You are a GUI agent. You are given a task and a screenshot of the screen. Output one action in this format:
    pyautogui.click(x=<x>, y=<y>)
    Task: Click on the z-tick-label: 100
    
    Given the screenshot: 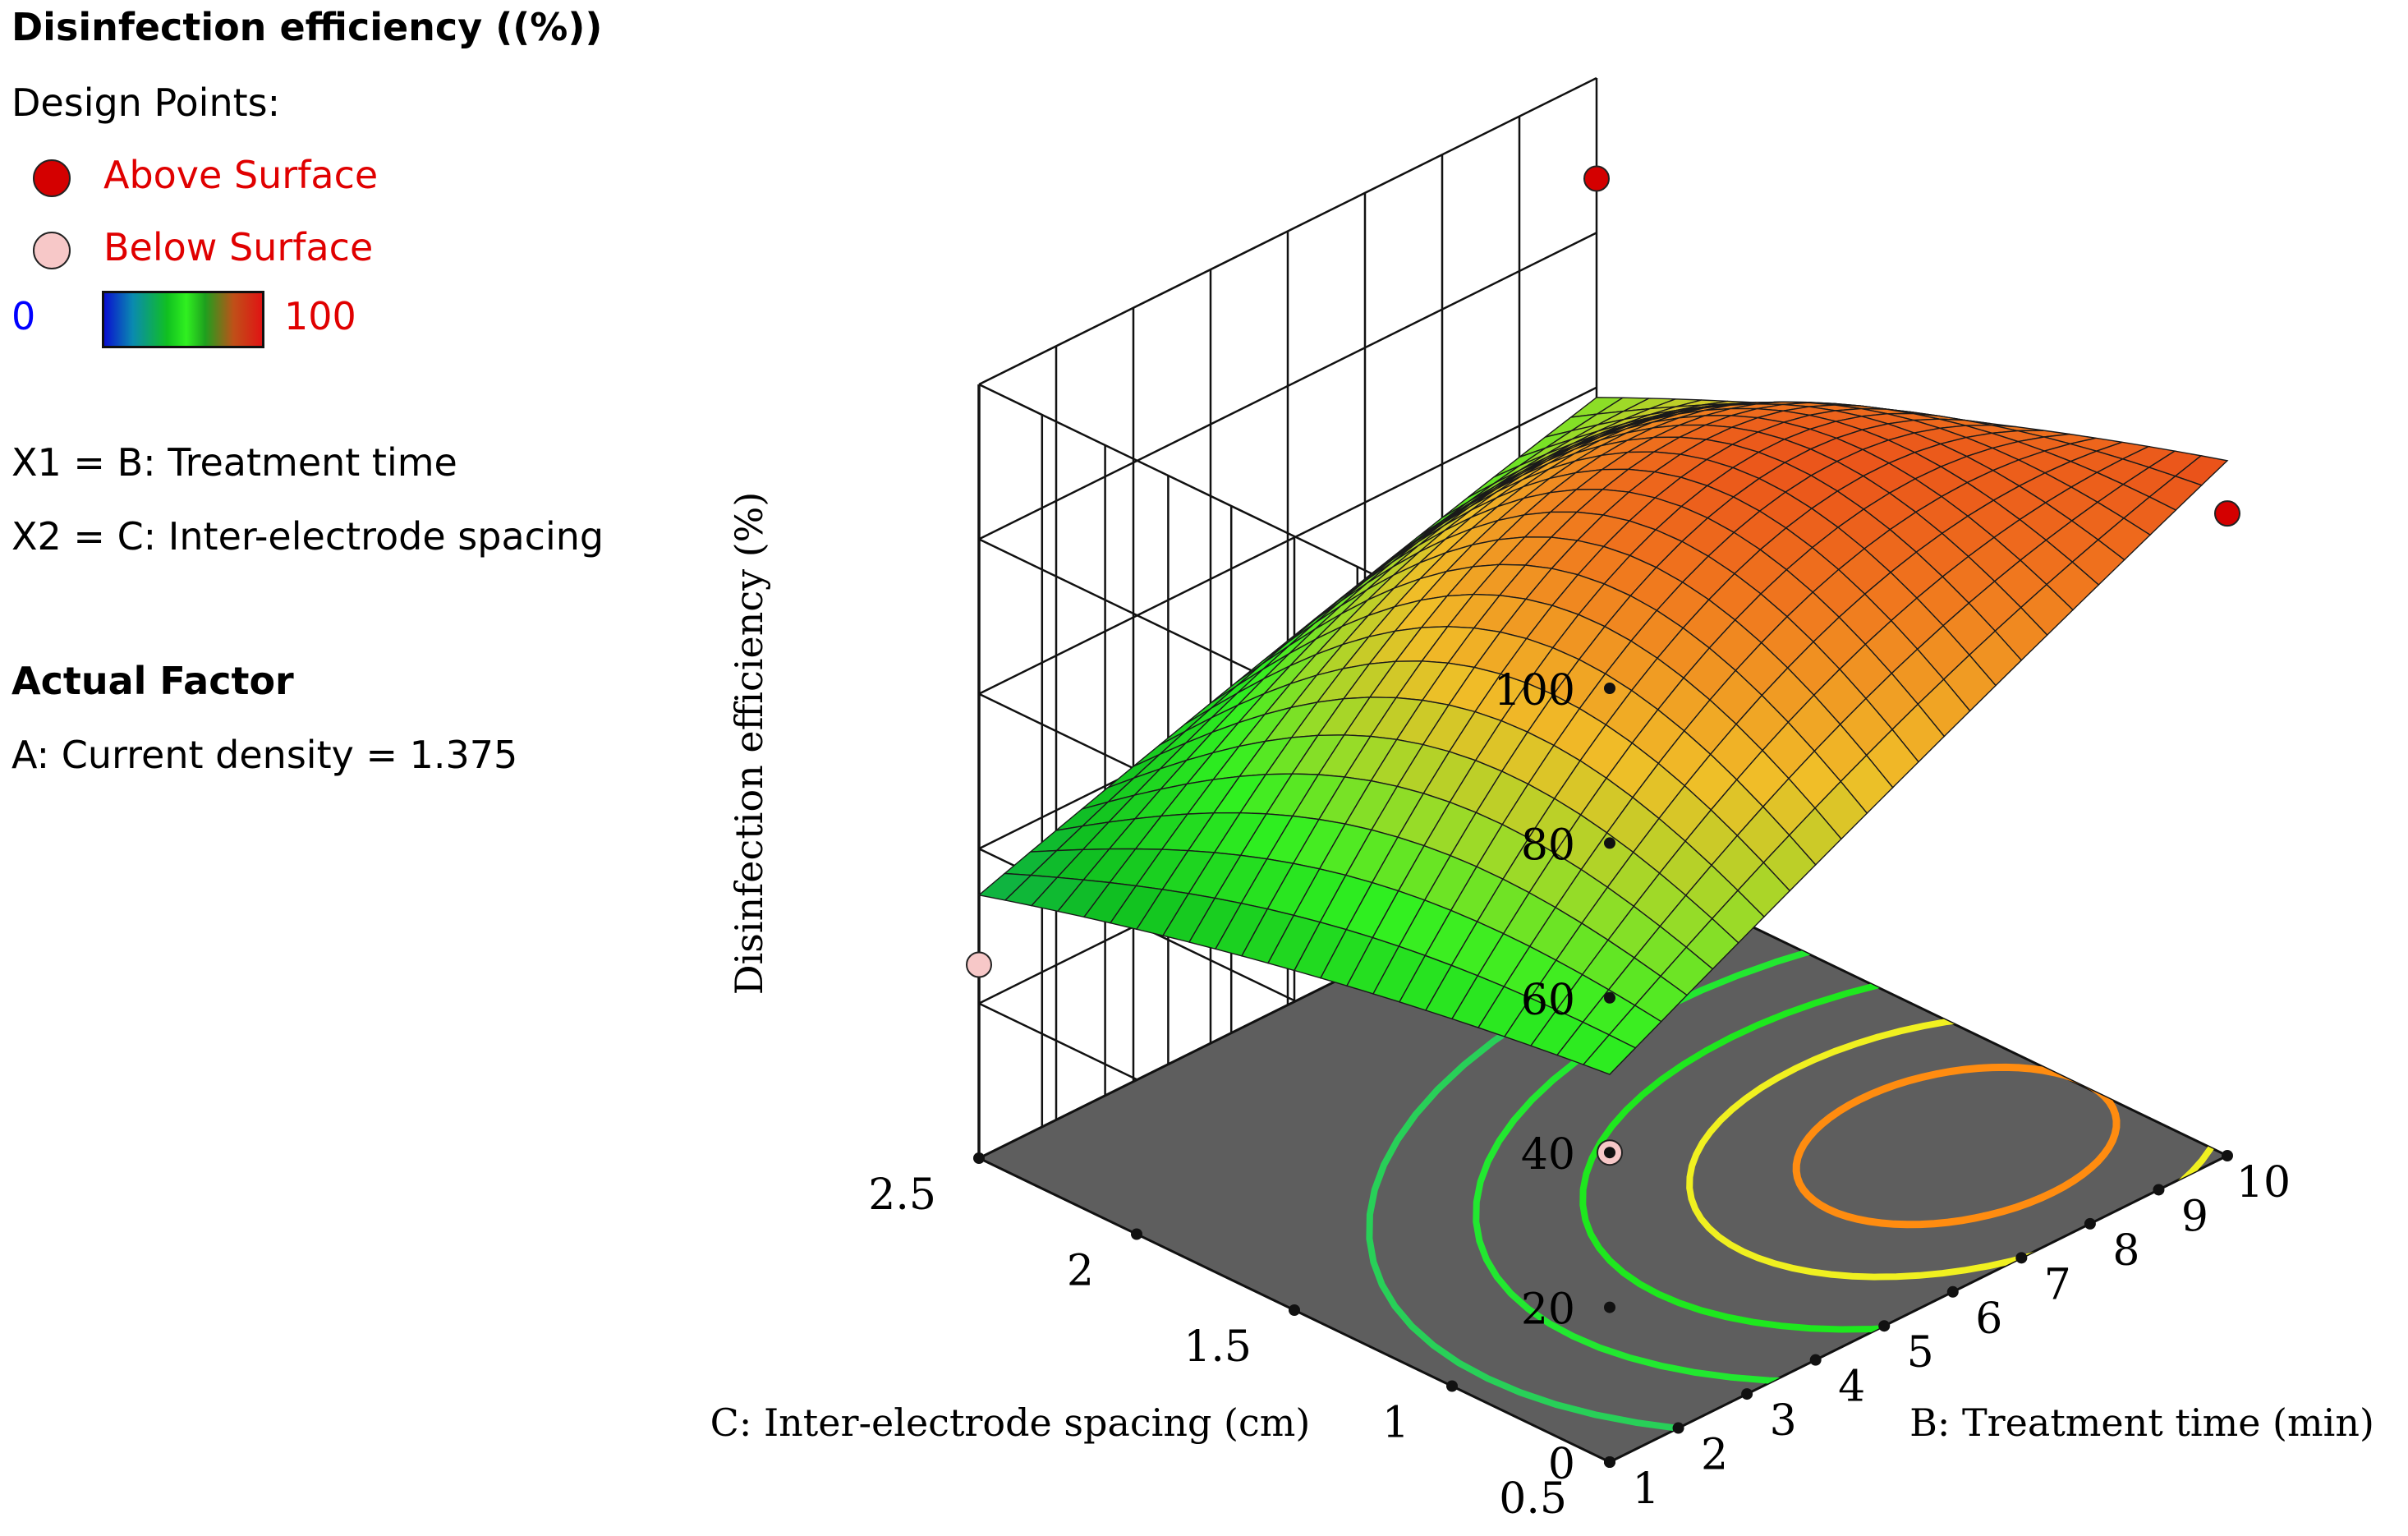 What is the action you would take?
    pyautogui.click(x=1534, y=690)
    